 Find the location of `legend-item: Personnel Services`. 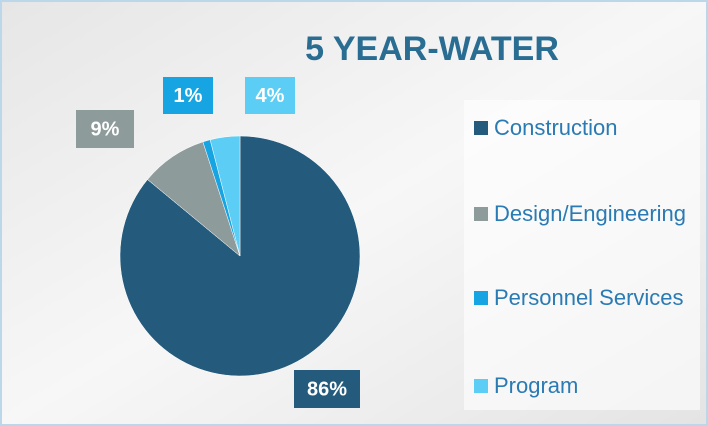

legend-item: Personnel Services is located at coordinates (587, 298).